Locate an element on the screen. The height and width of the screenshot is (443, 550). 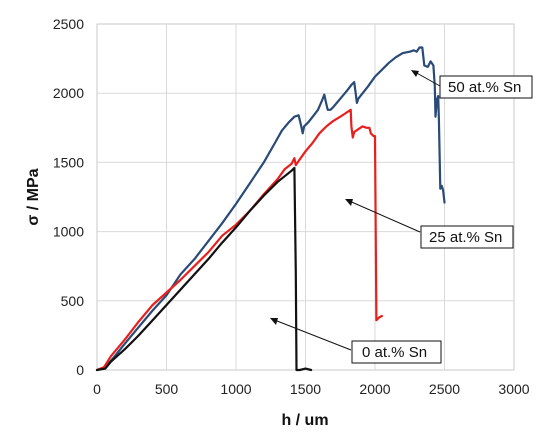
annotation-label-50: 50 at.% Sn is located at coordinates (484, 87).